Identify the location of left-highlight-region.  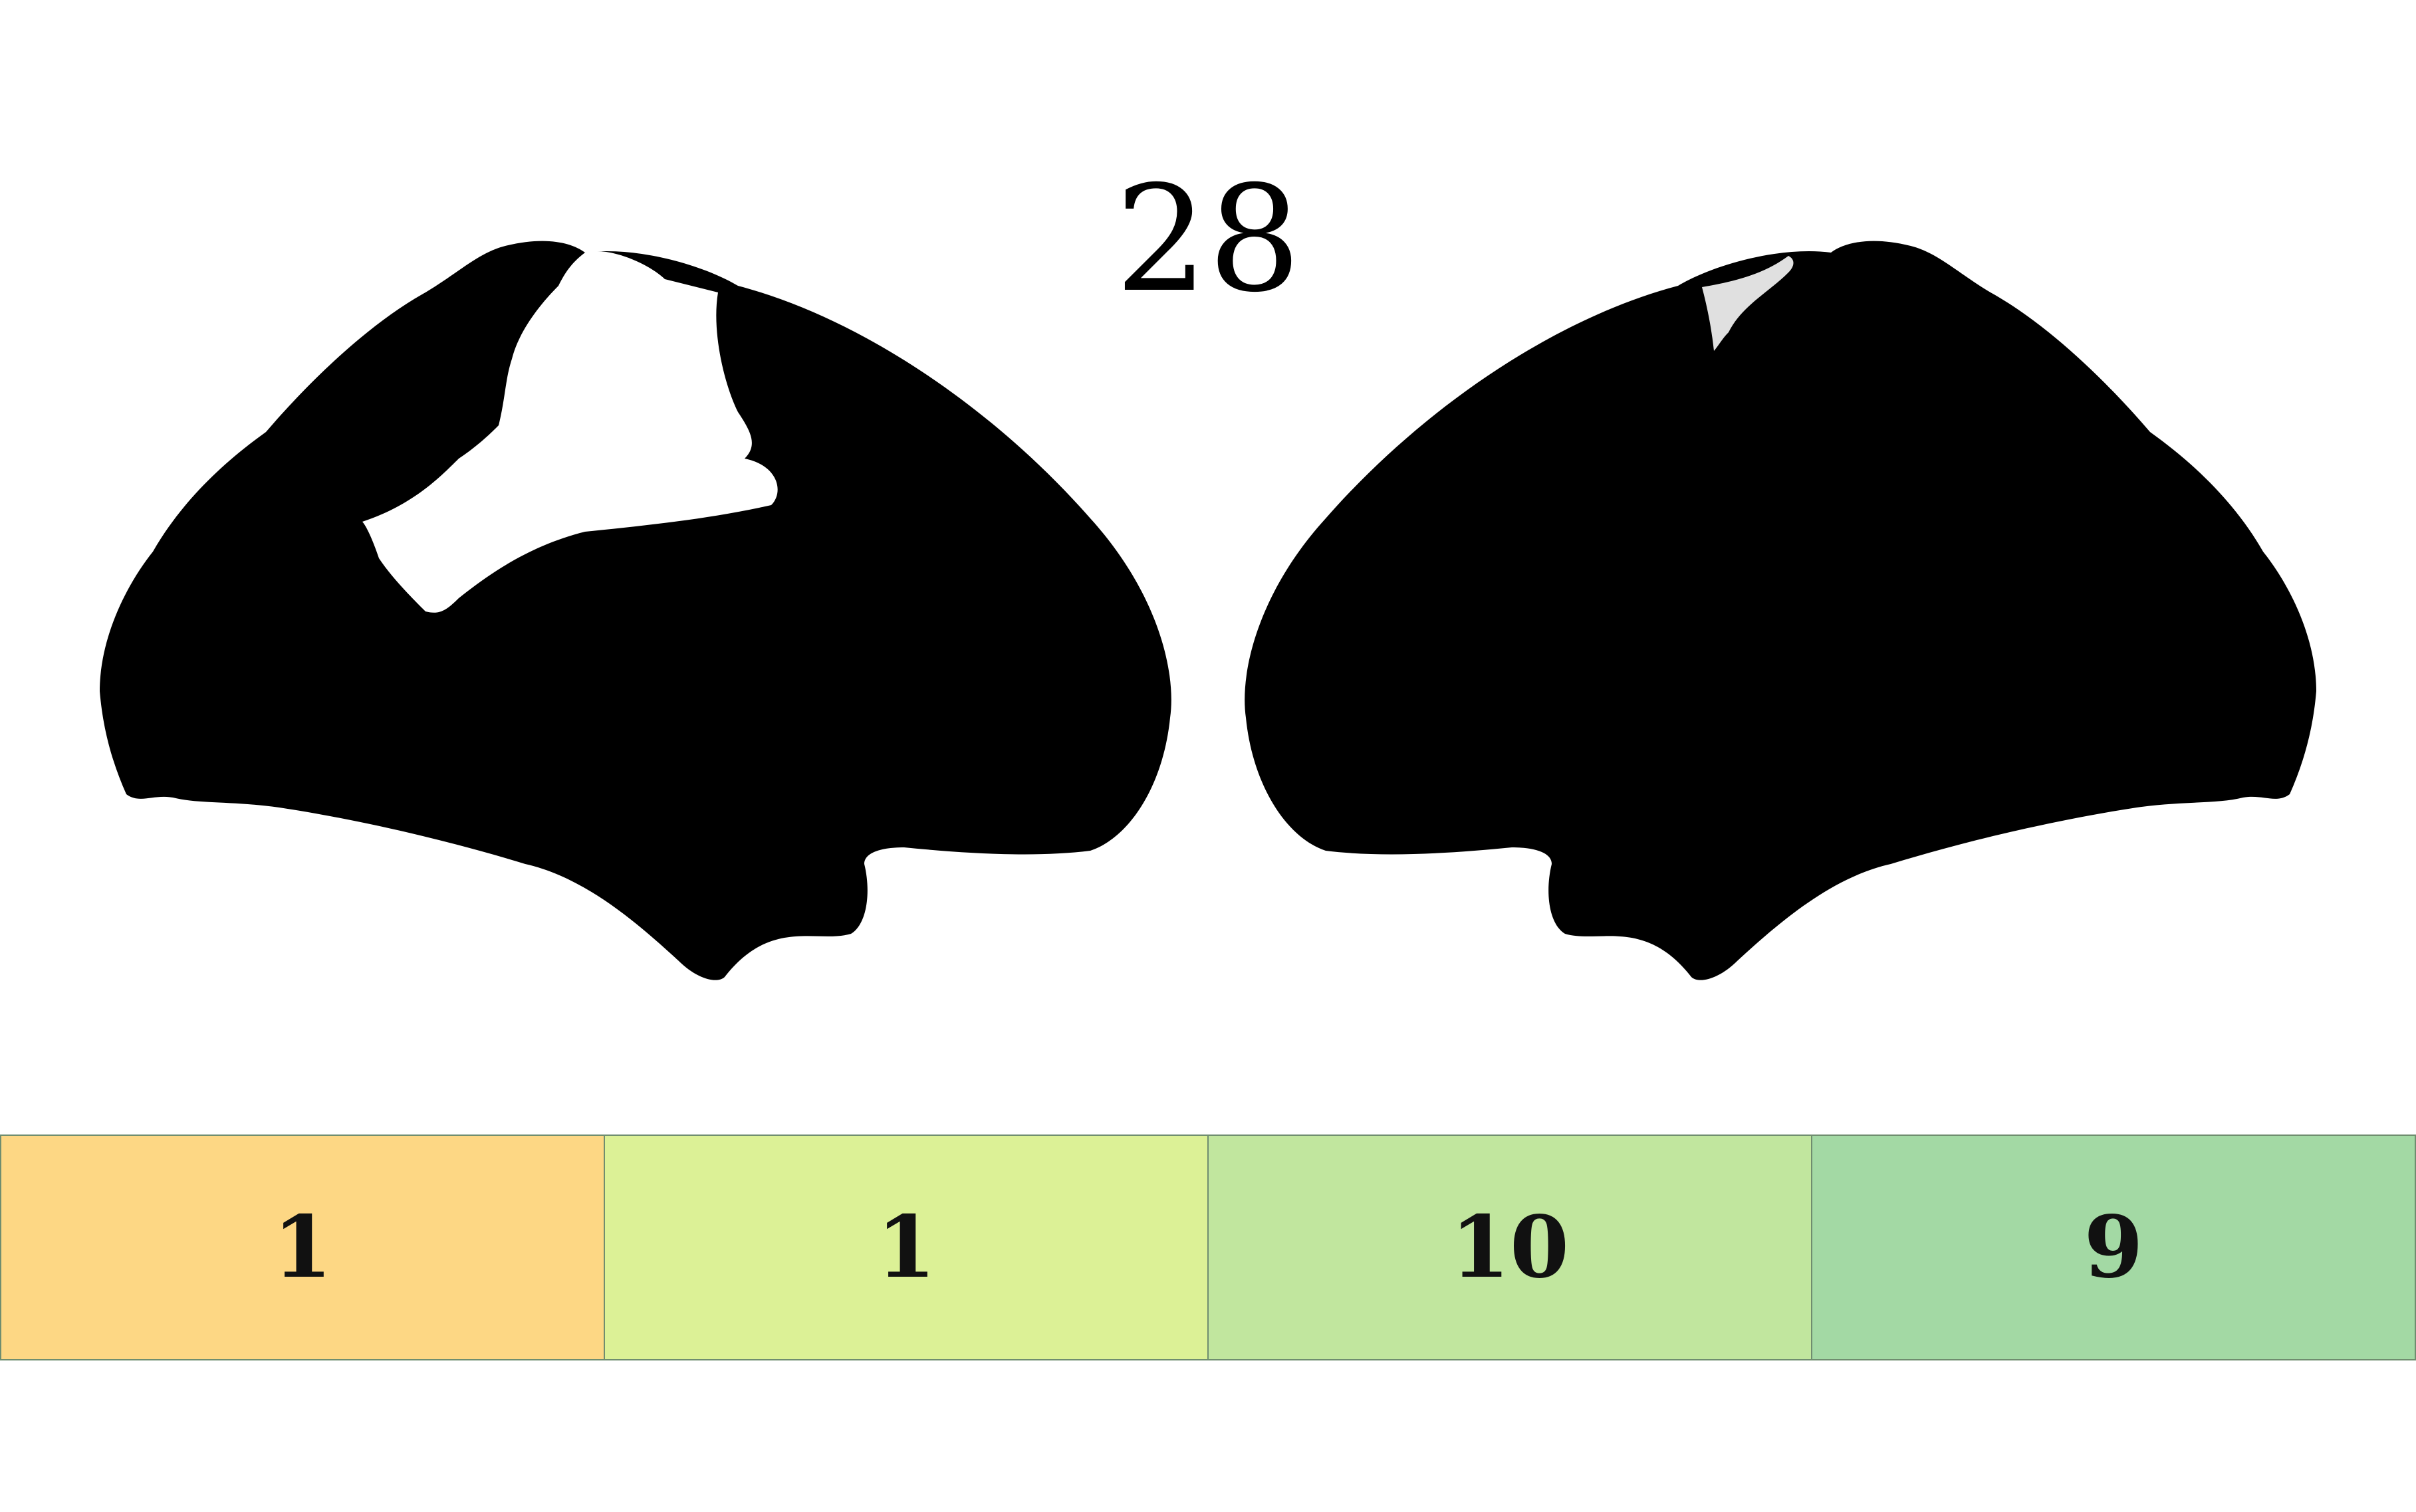
(570, 432).